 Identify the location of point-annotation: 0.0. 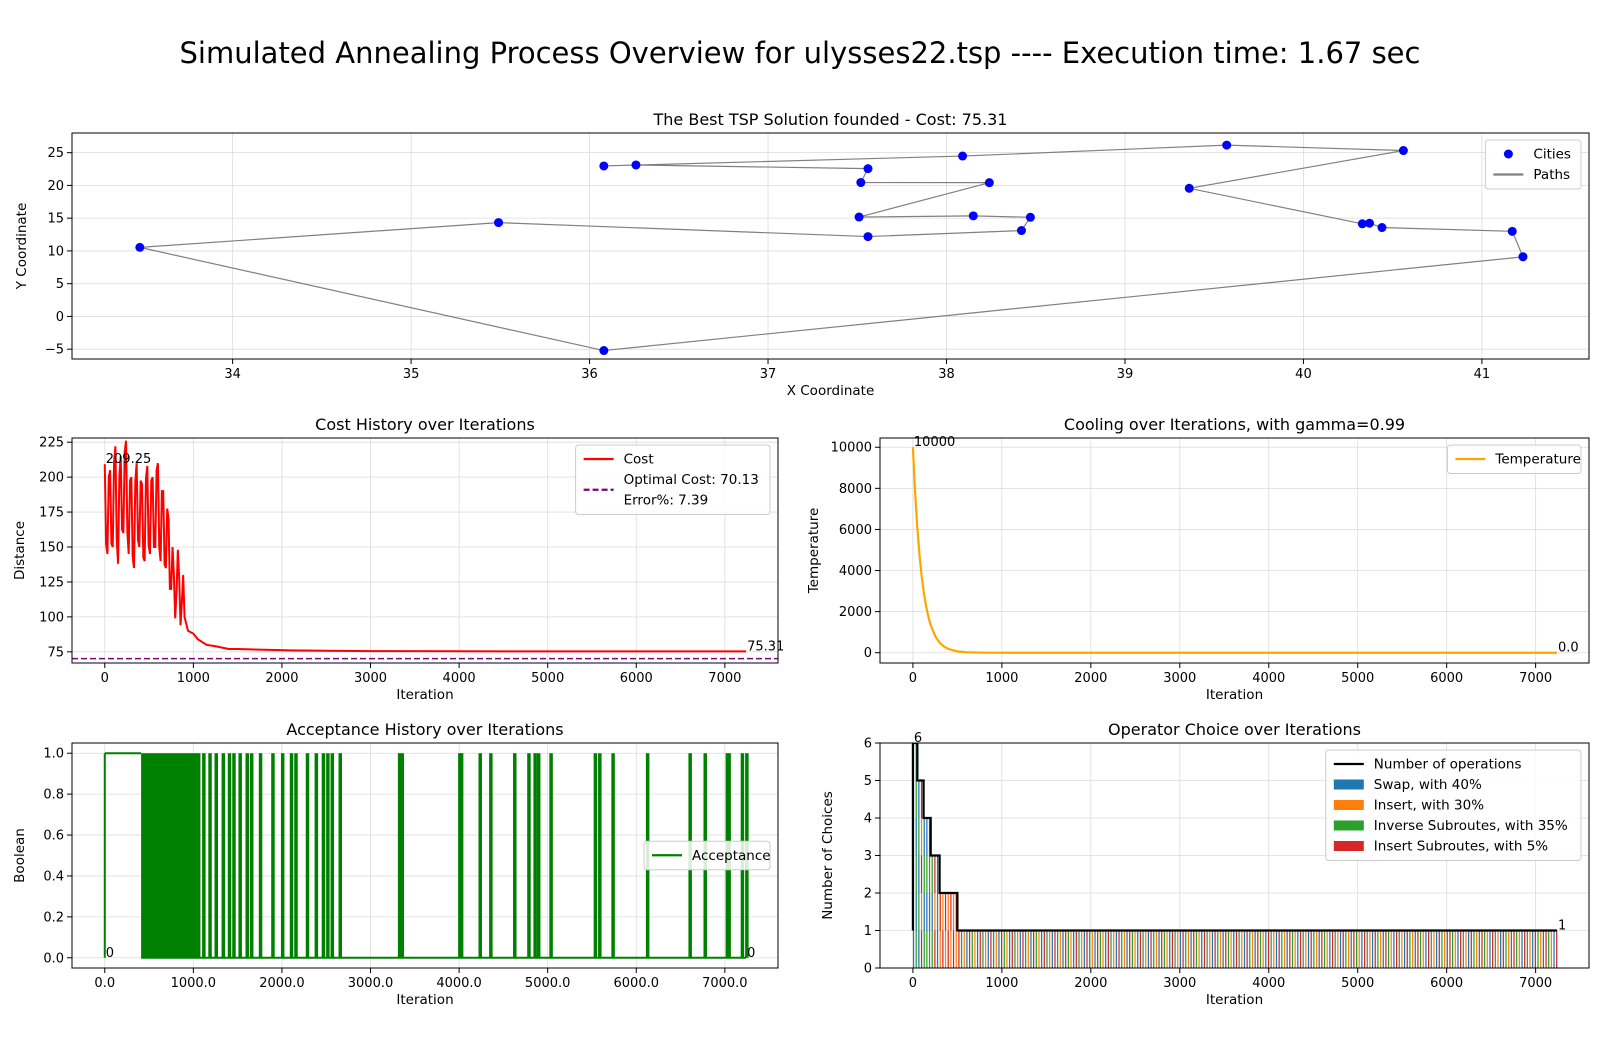
(1568, 648).